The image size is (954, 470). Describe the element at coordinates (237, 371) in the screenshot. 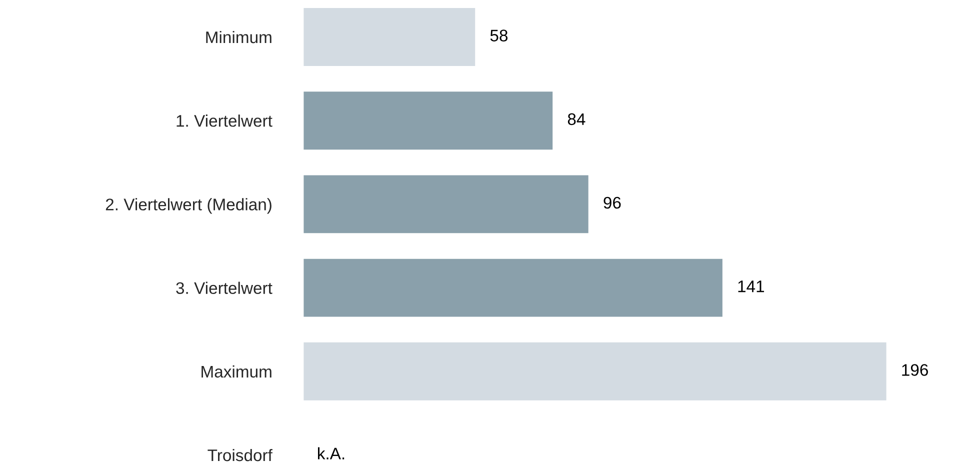

I see `y-tick-label: Maximum` at that location.